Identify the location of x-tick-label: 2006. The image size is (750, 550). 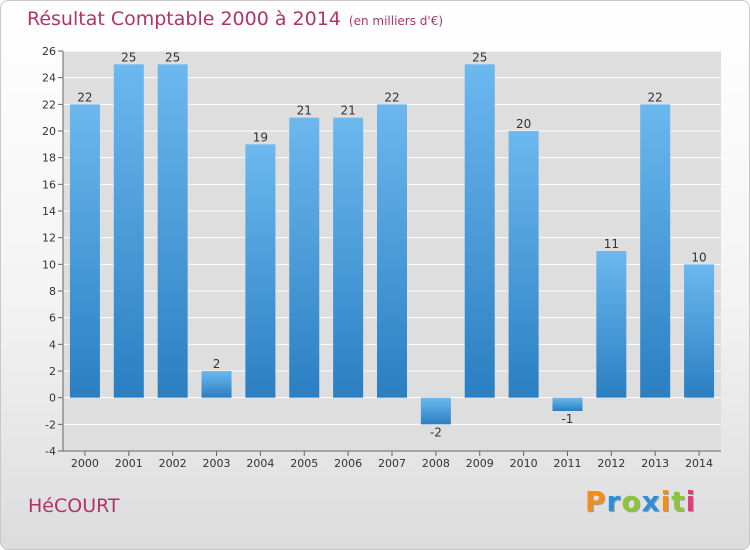
(348, 463).